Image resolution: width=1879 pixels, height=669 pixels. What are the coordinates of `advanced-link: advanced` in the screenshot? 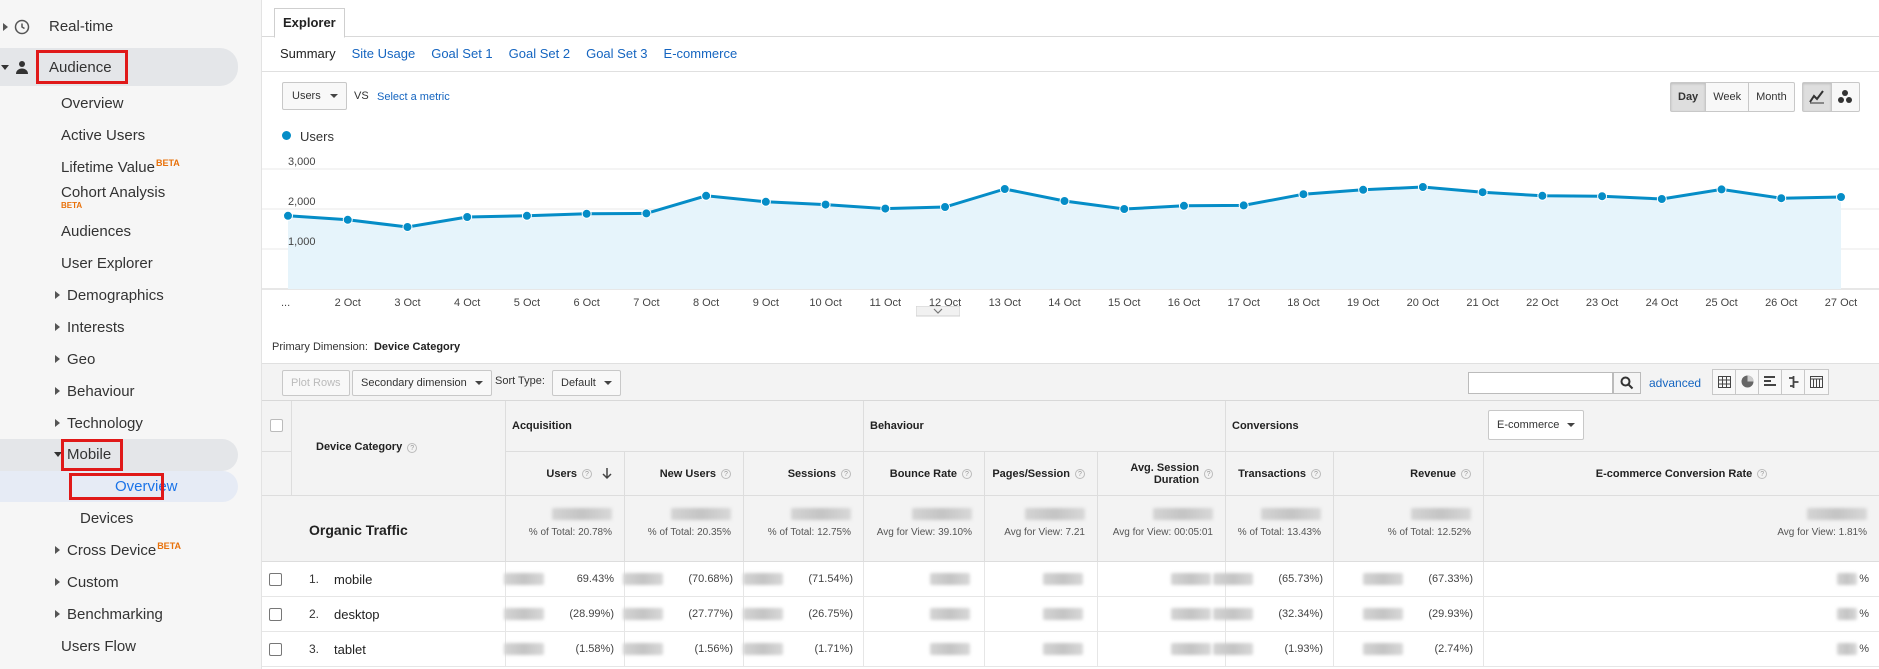 It's located at (1675, 383).